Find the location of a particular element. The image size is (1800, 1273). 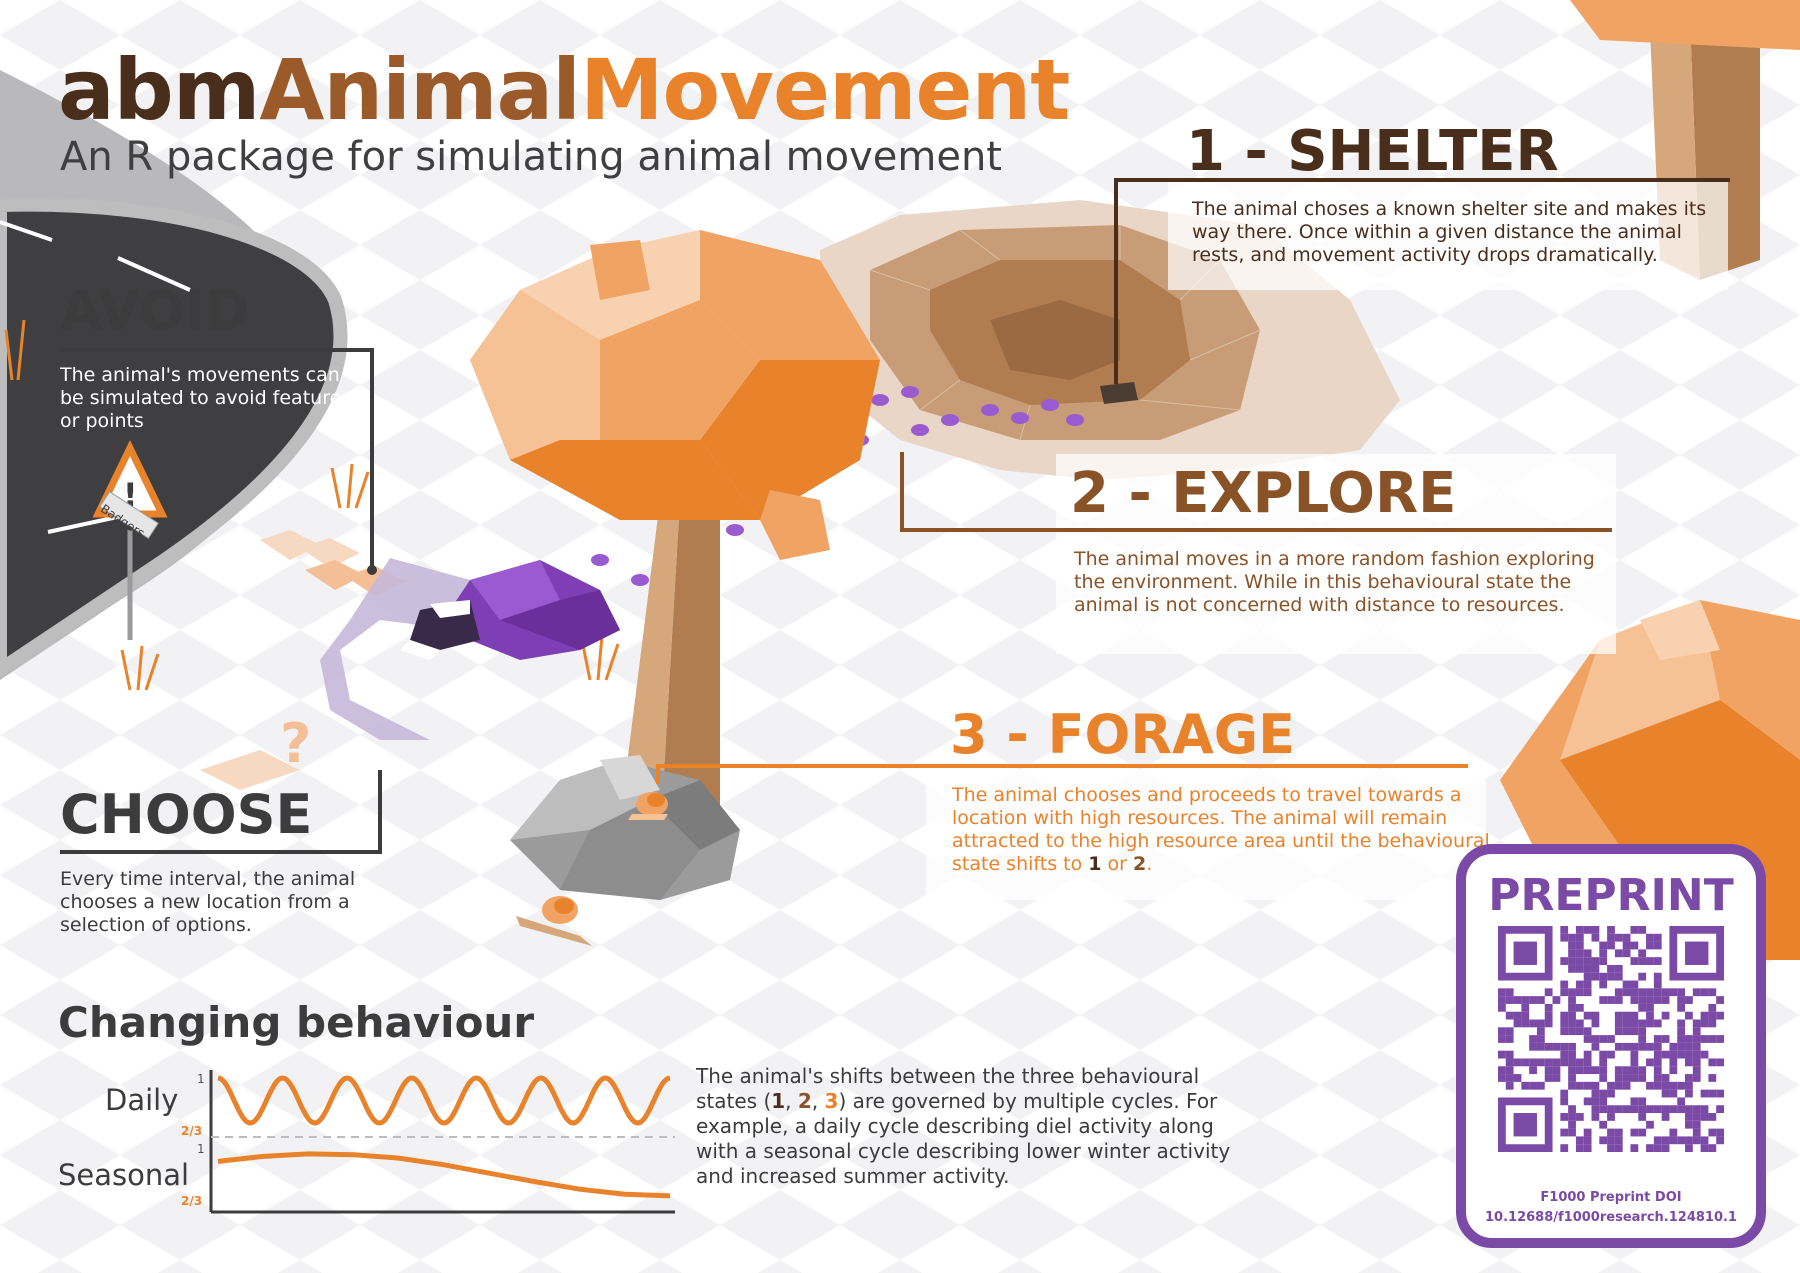

forage-state-1: 1 is located at coordinates (1095, 864).